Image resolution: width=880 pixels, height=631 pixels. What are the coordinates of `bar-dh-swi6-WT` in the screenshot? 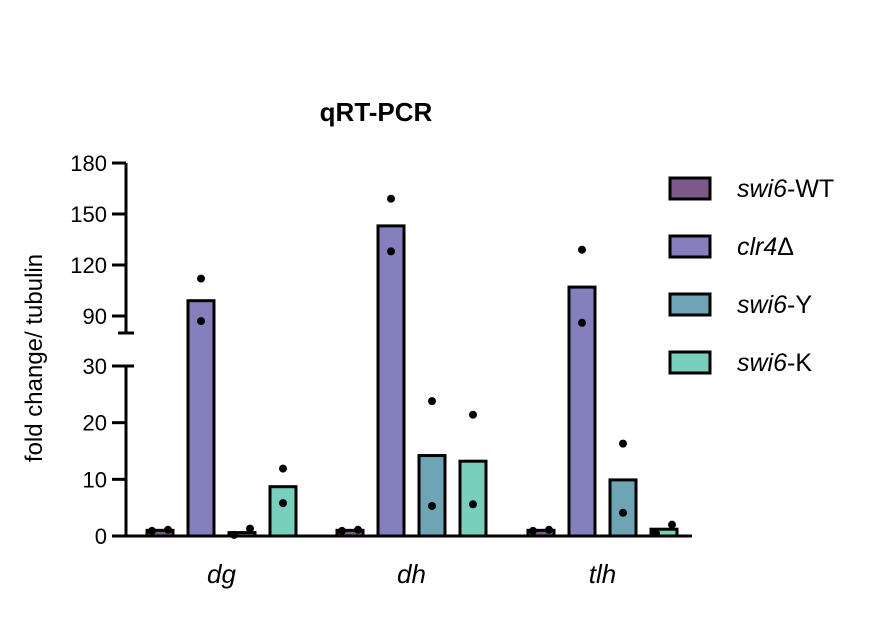 It's located at (350, 533).